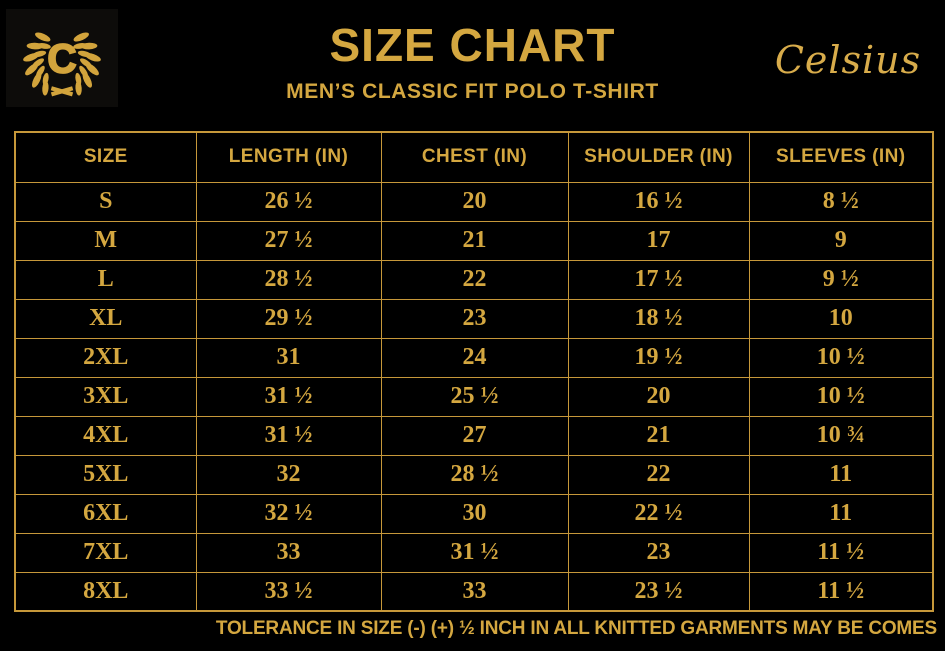  I want to click on column-header-sleeves: SLEEVES (IN), so click(841, 157).